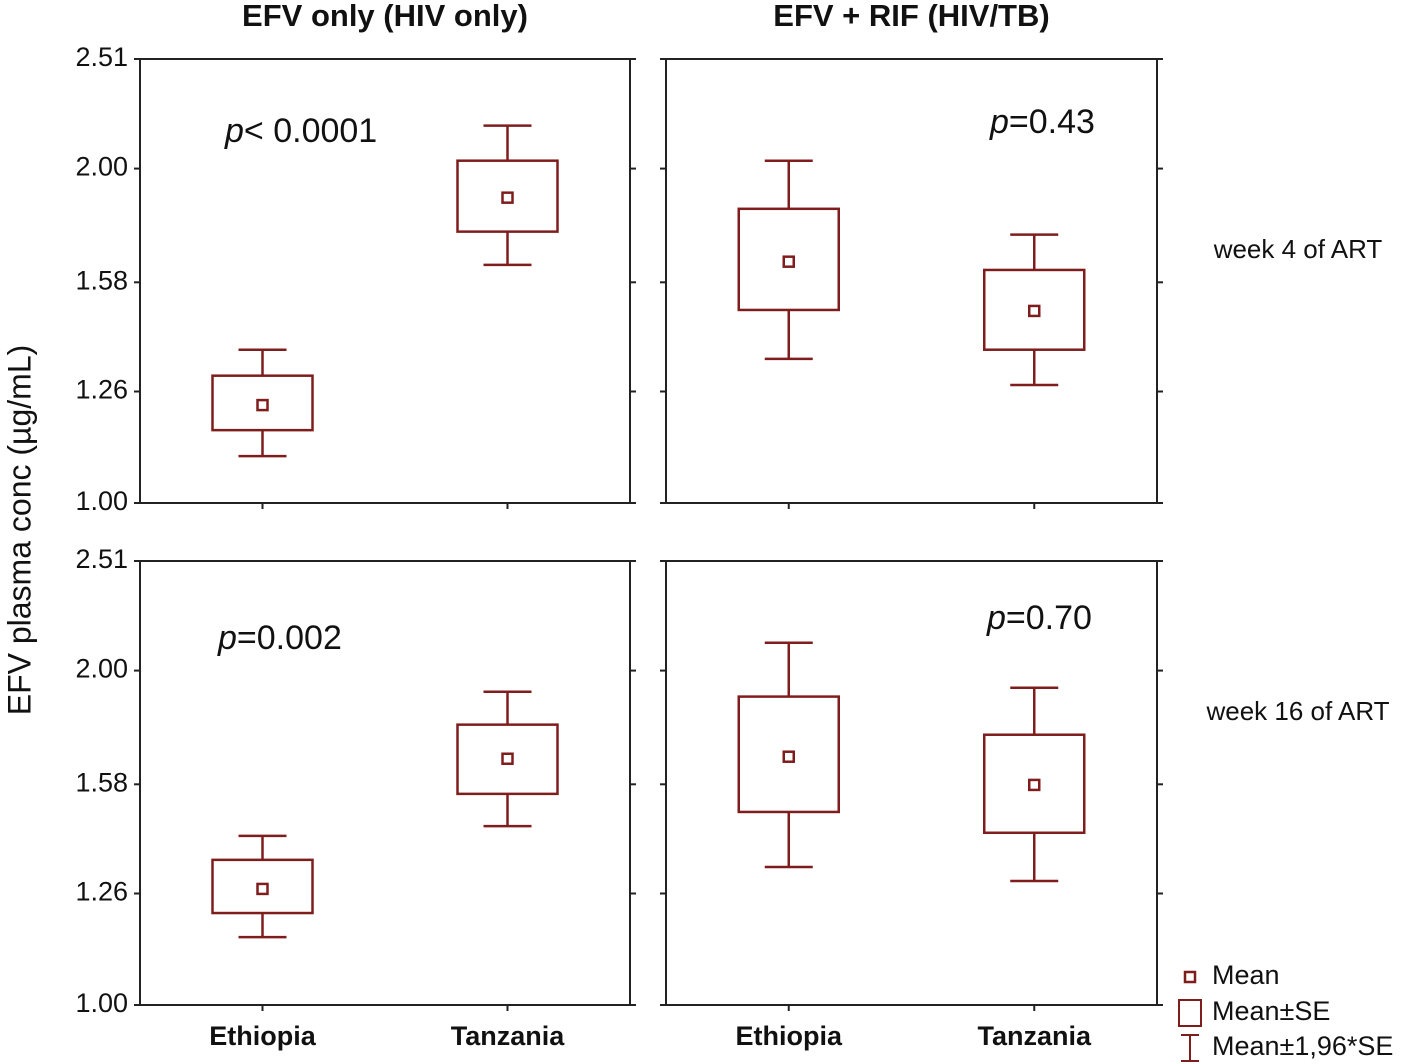 Image resolution: width=1417 pixels, height=1064 pixels. Describe the element at coordinates (1246, 975) in the screenshot. I see `legend-label: Mean` at that location.